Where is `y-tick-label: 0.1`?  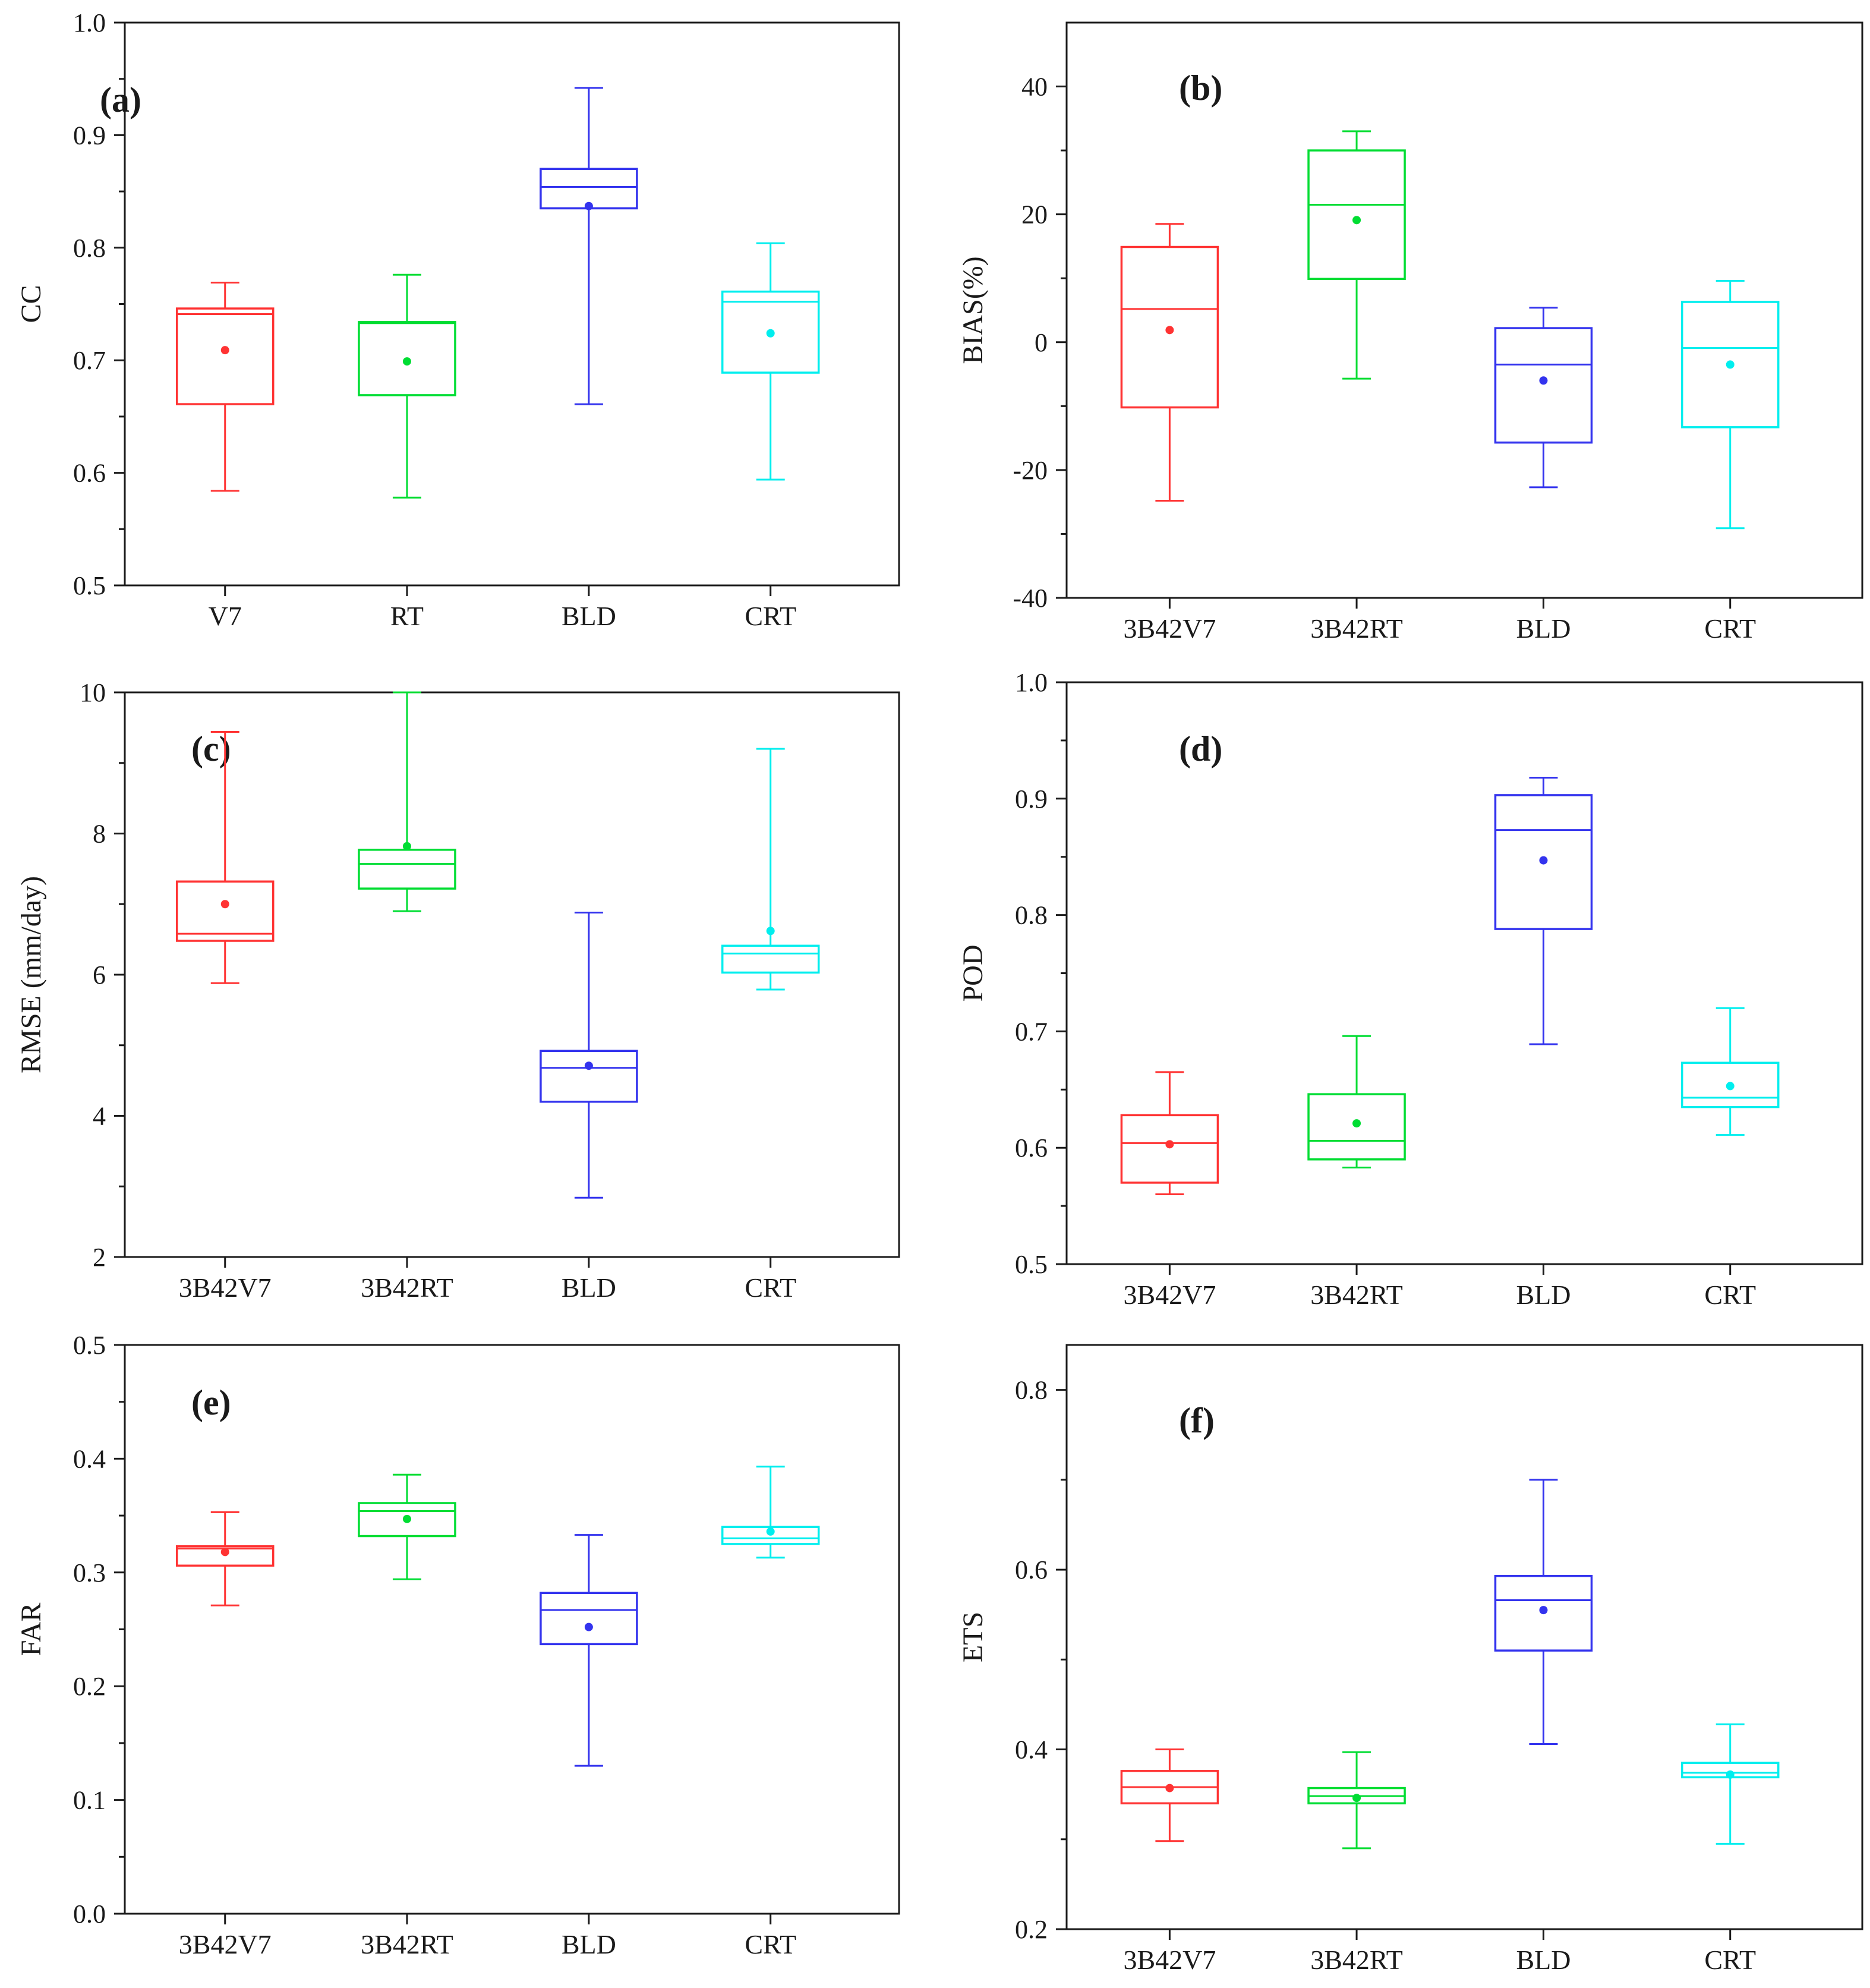
y-tick-label: 0.1 is located at coordinates (89, 1800).